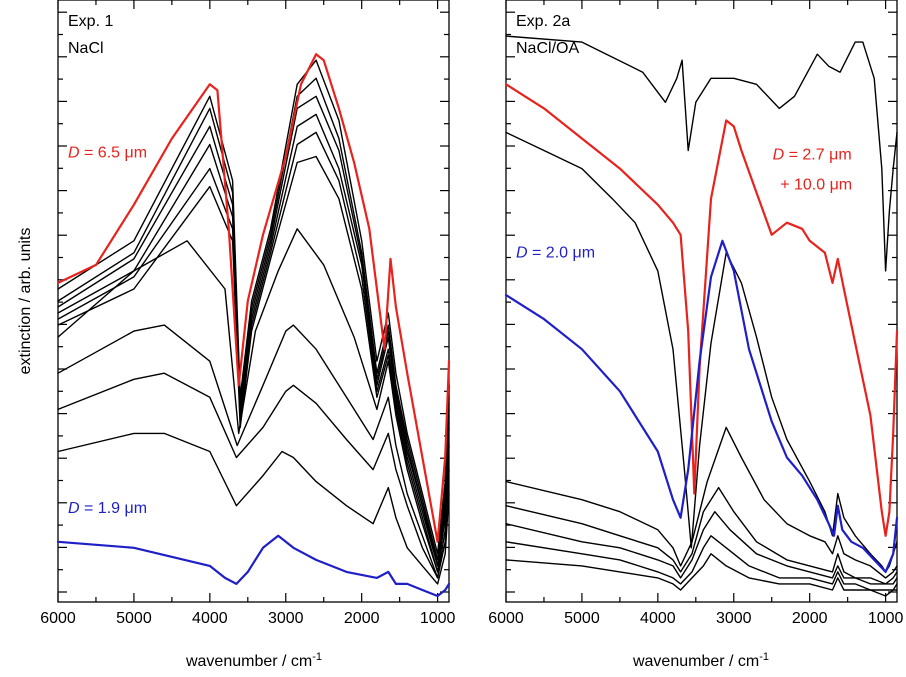 The height and width of the screenshot is (677, 906). Describe the element at coordinates (25, 301) in the screenshot. I see `y-axis-title: extinction / arb. units` at that location.